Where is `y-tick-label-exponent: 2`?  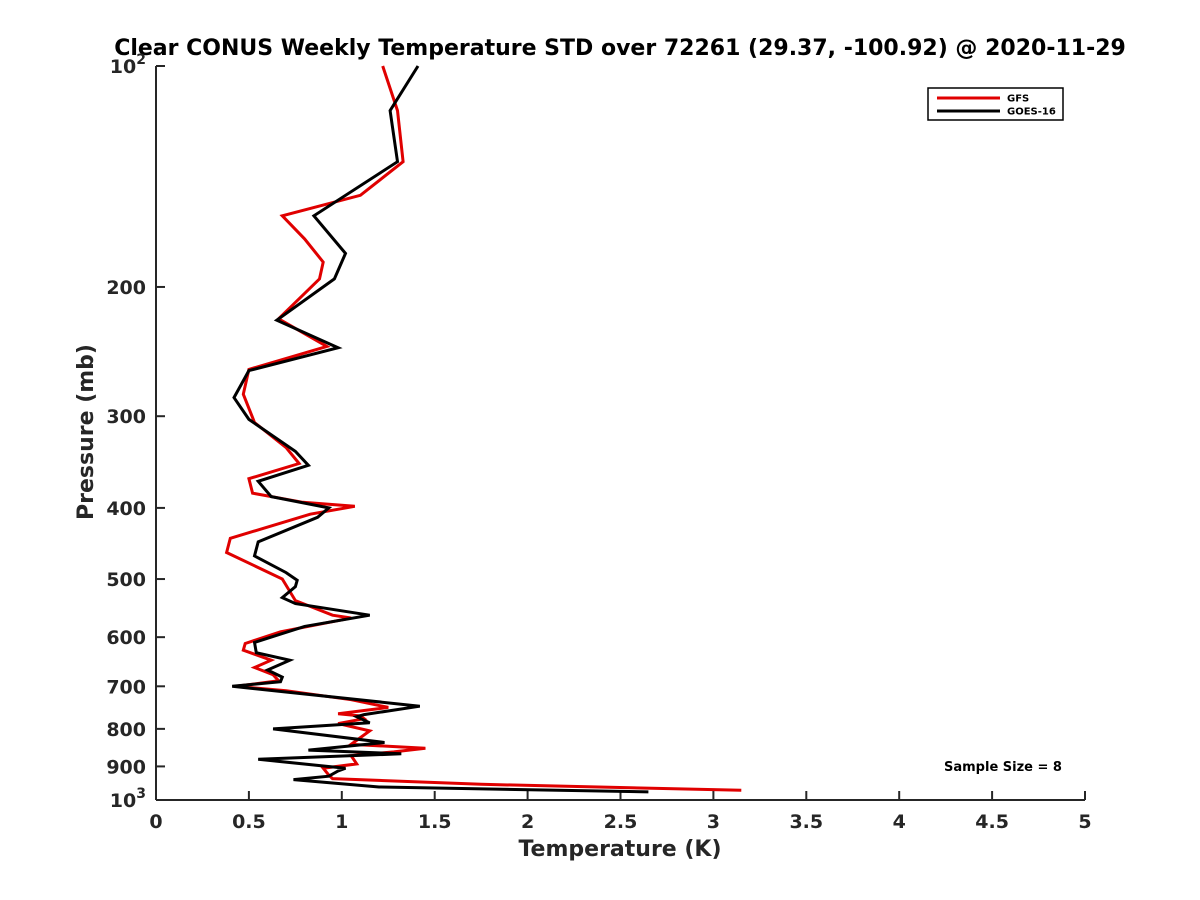 y-tick-label-exponent: 2 is located at coordinates (141, 60).